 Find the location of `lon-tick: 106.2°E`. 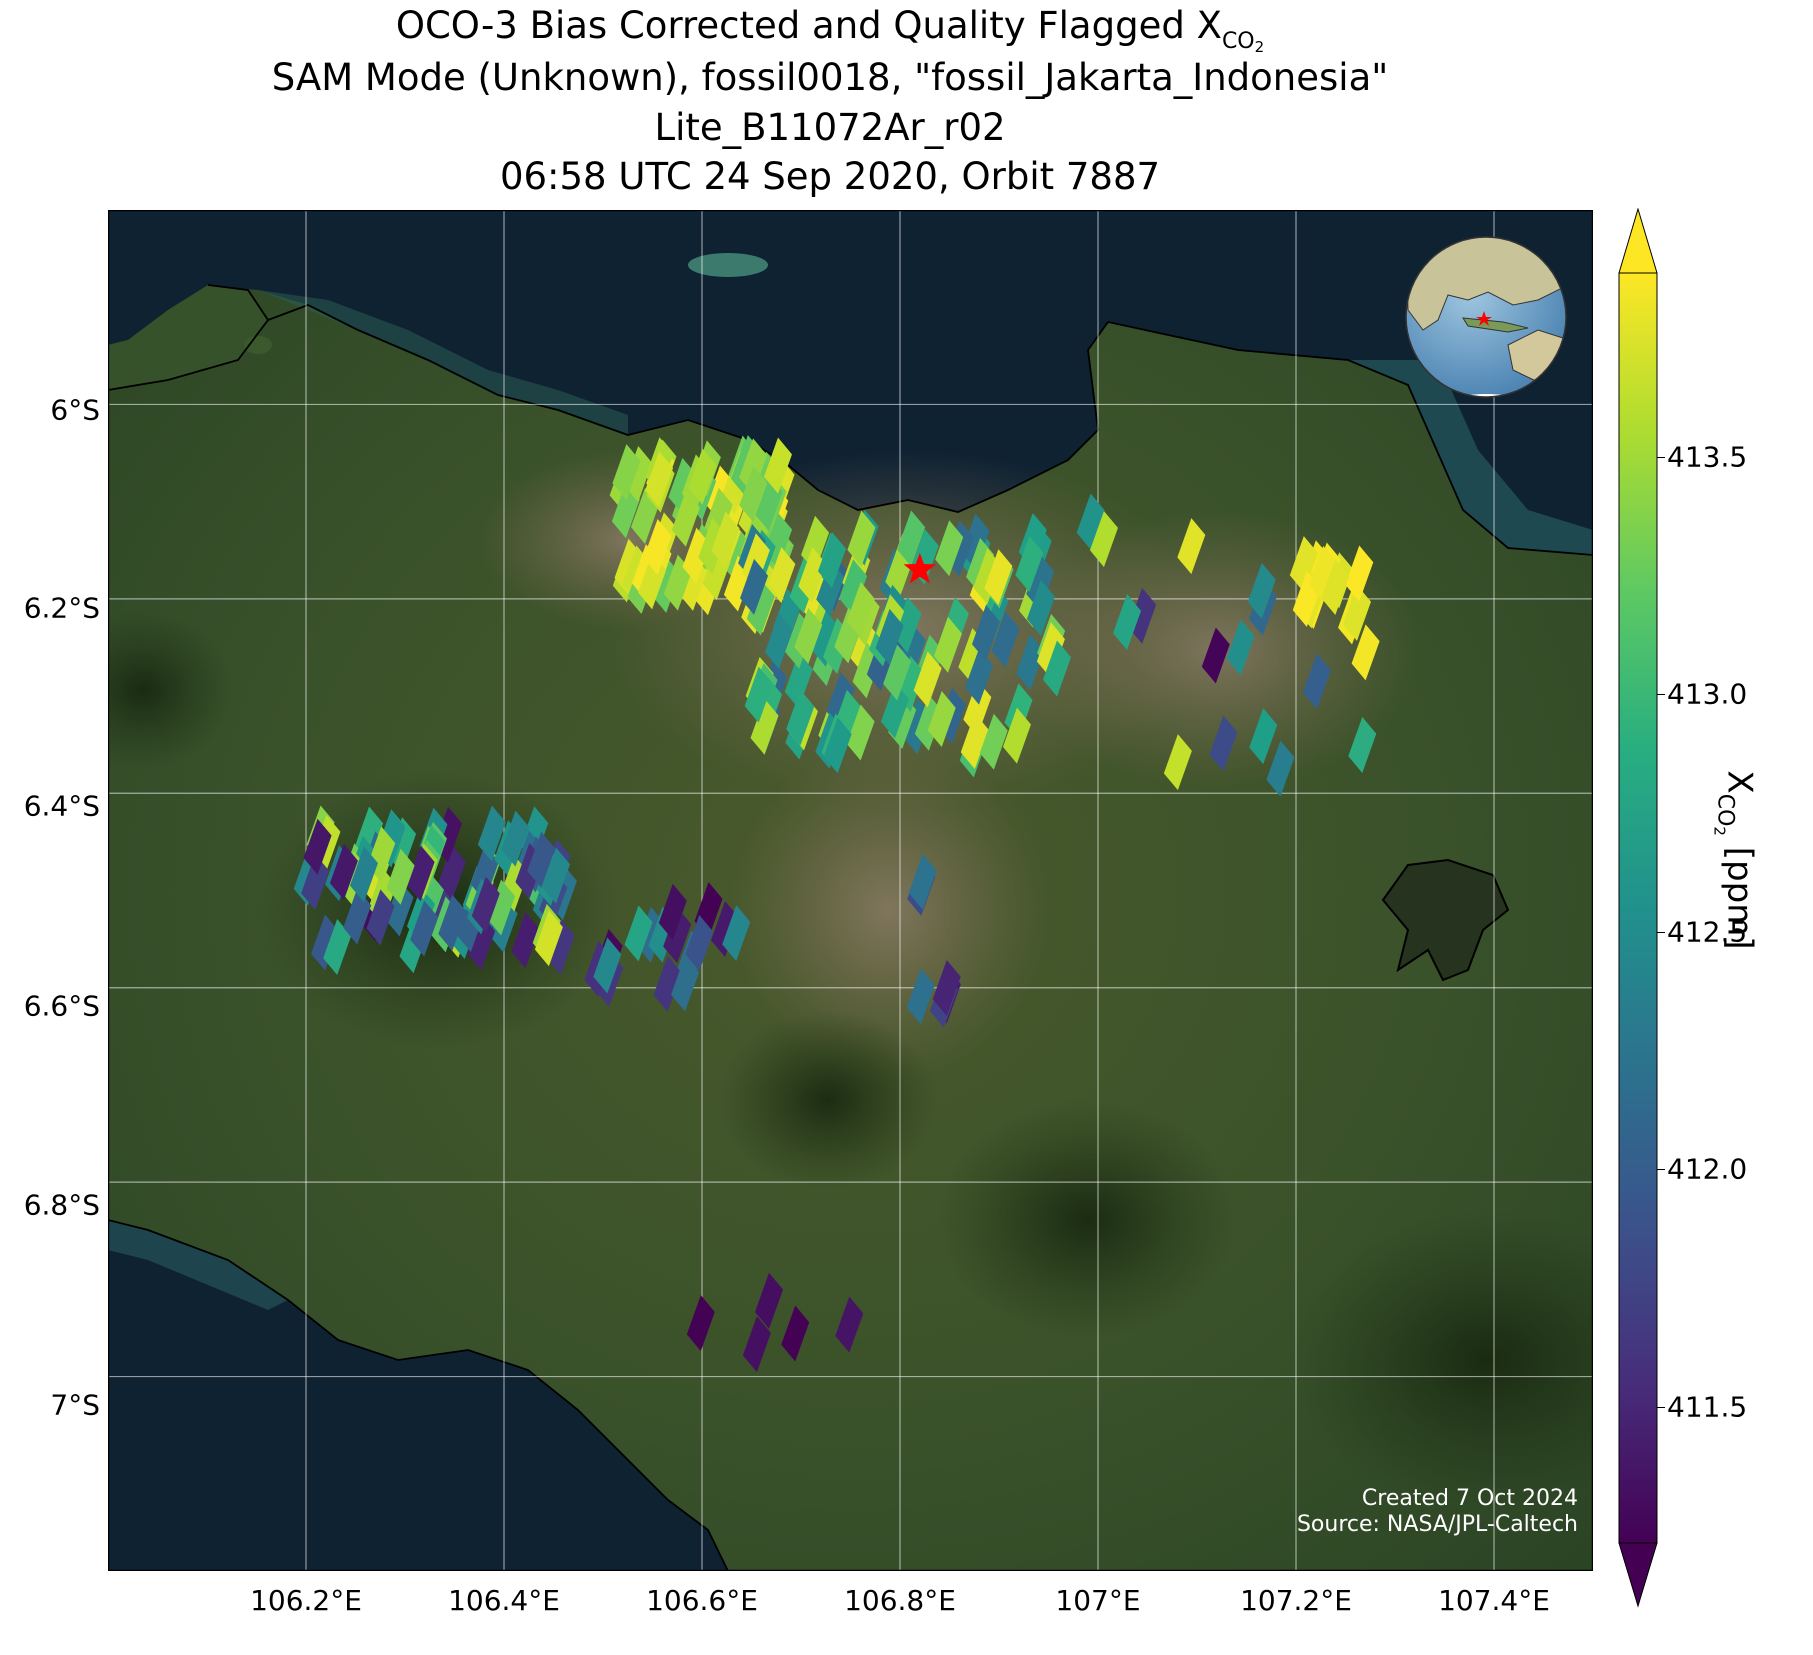

lon-tick: 106.2°E is located at coordinates (306, 1600).